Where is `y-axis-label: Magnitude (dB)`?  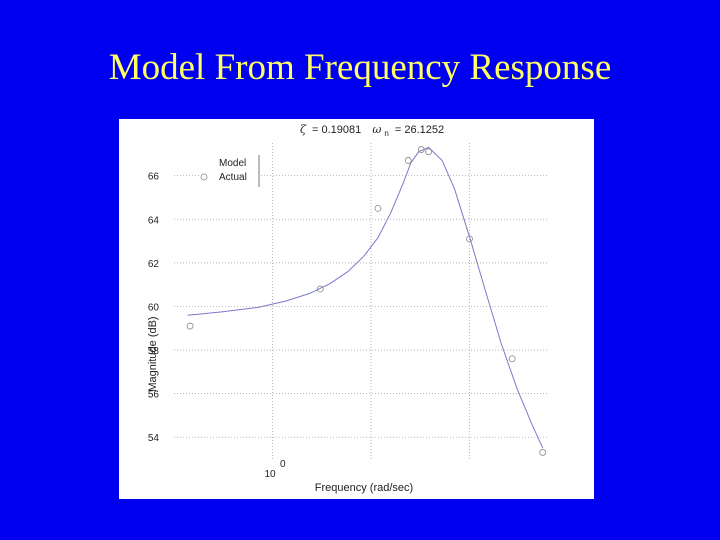 y-axis-label: Magnitude (dB) is located at coordinates (153, 353).